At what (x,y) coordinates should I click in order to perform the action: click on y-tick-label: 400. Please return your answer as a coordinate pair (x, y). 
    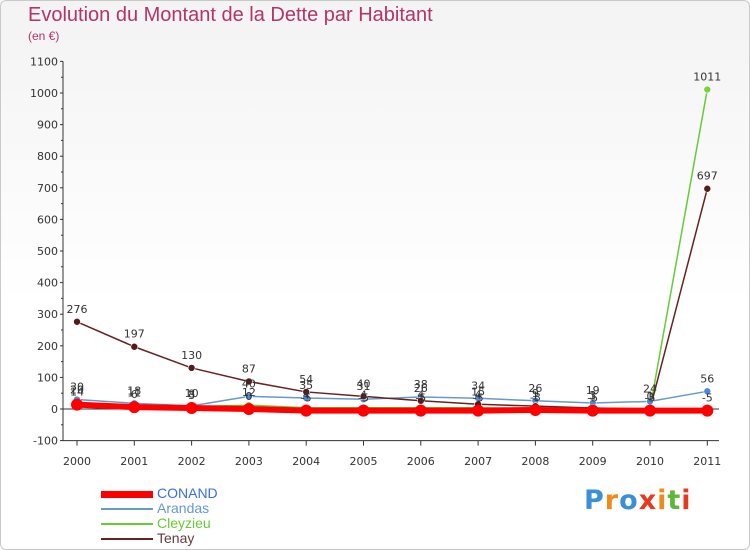
    Looking at the image, I should click on (47, 283).